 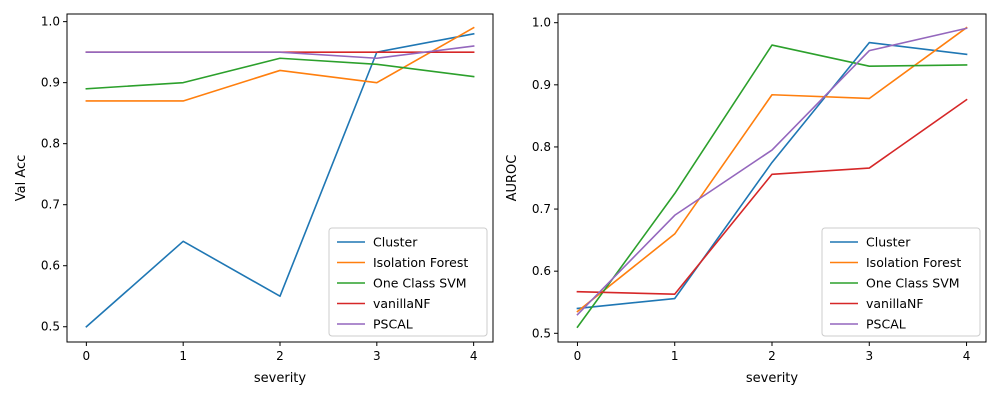 I want to click on chart-1-y-tick-label: 0.6, so click(x=50, y=266).